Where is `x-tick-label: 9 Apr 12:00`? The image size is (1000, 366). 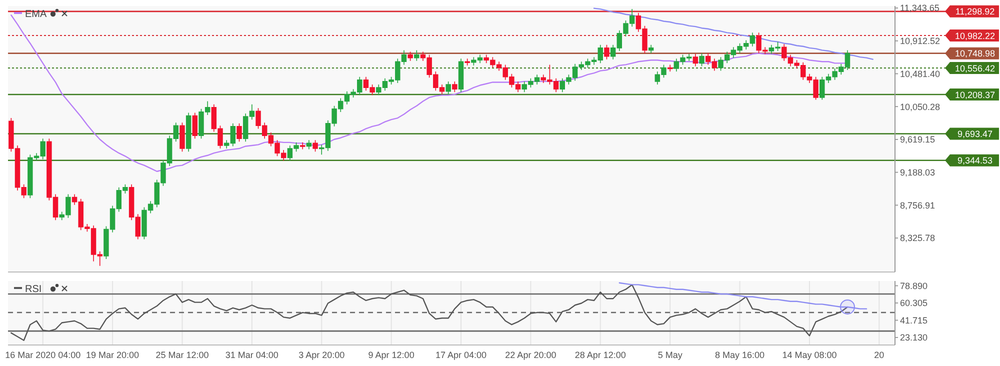 x-tick-label: 9 Apr 12:00 is located at coordinates (391, 355).